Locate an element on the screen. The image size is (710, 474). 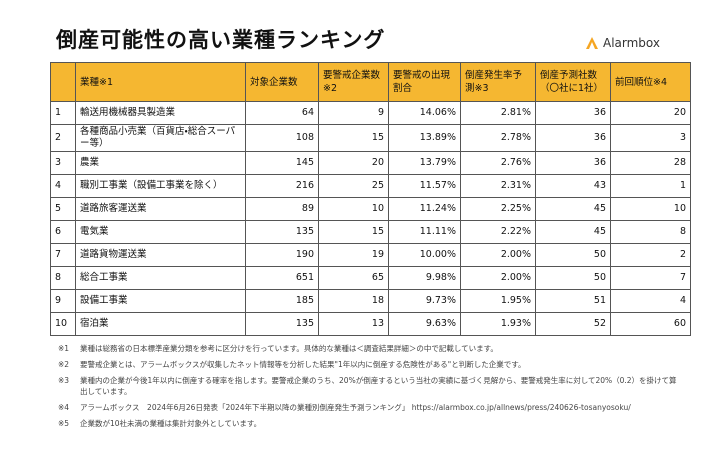
value-cell: 13.79% is located at coordinates (424, 163).